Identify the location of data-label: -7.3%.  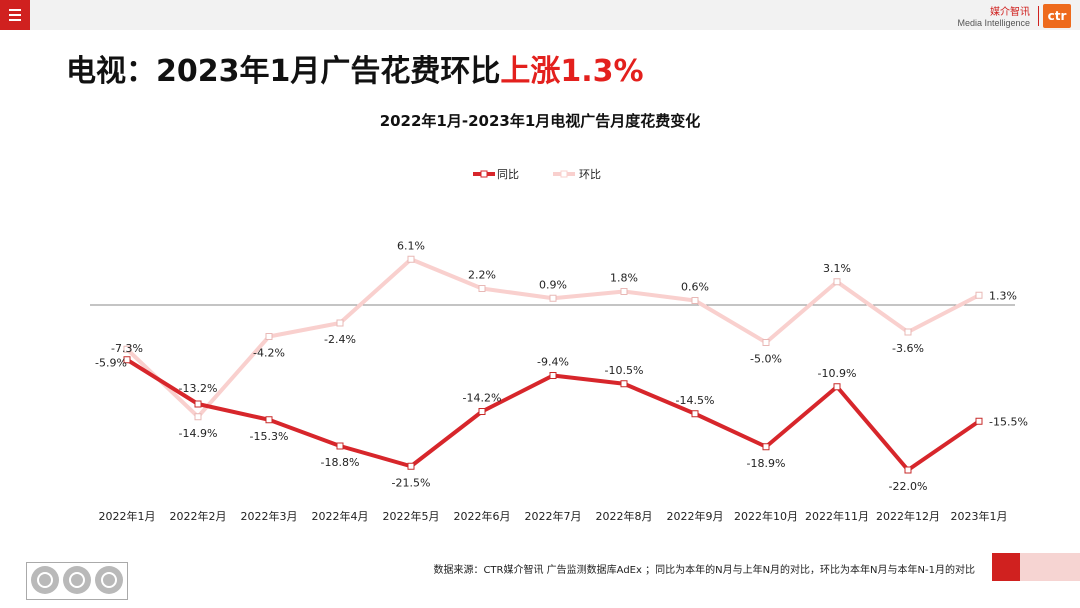
(127, 348).